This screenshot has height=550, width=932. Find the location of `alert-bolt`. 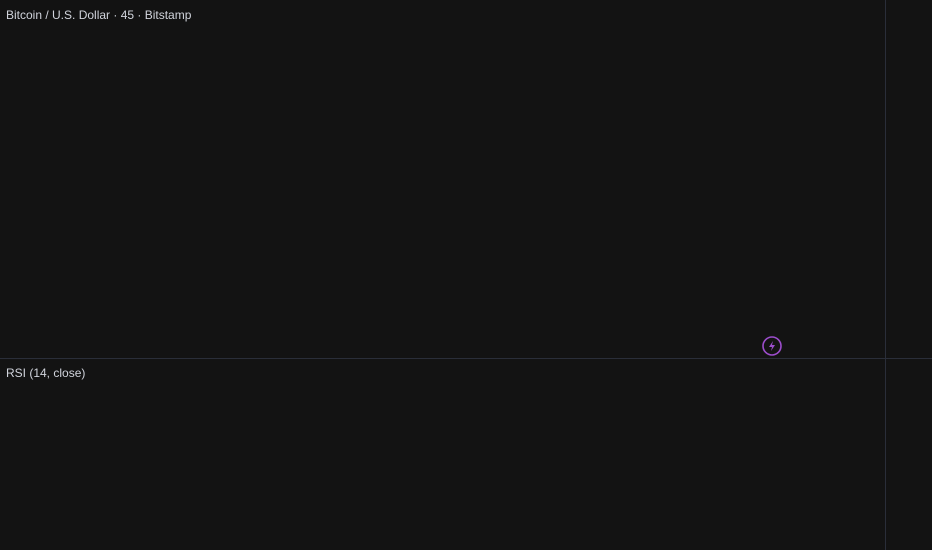

alert-bolt is located at coordinates (772, 346).